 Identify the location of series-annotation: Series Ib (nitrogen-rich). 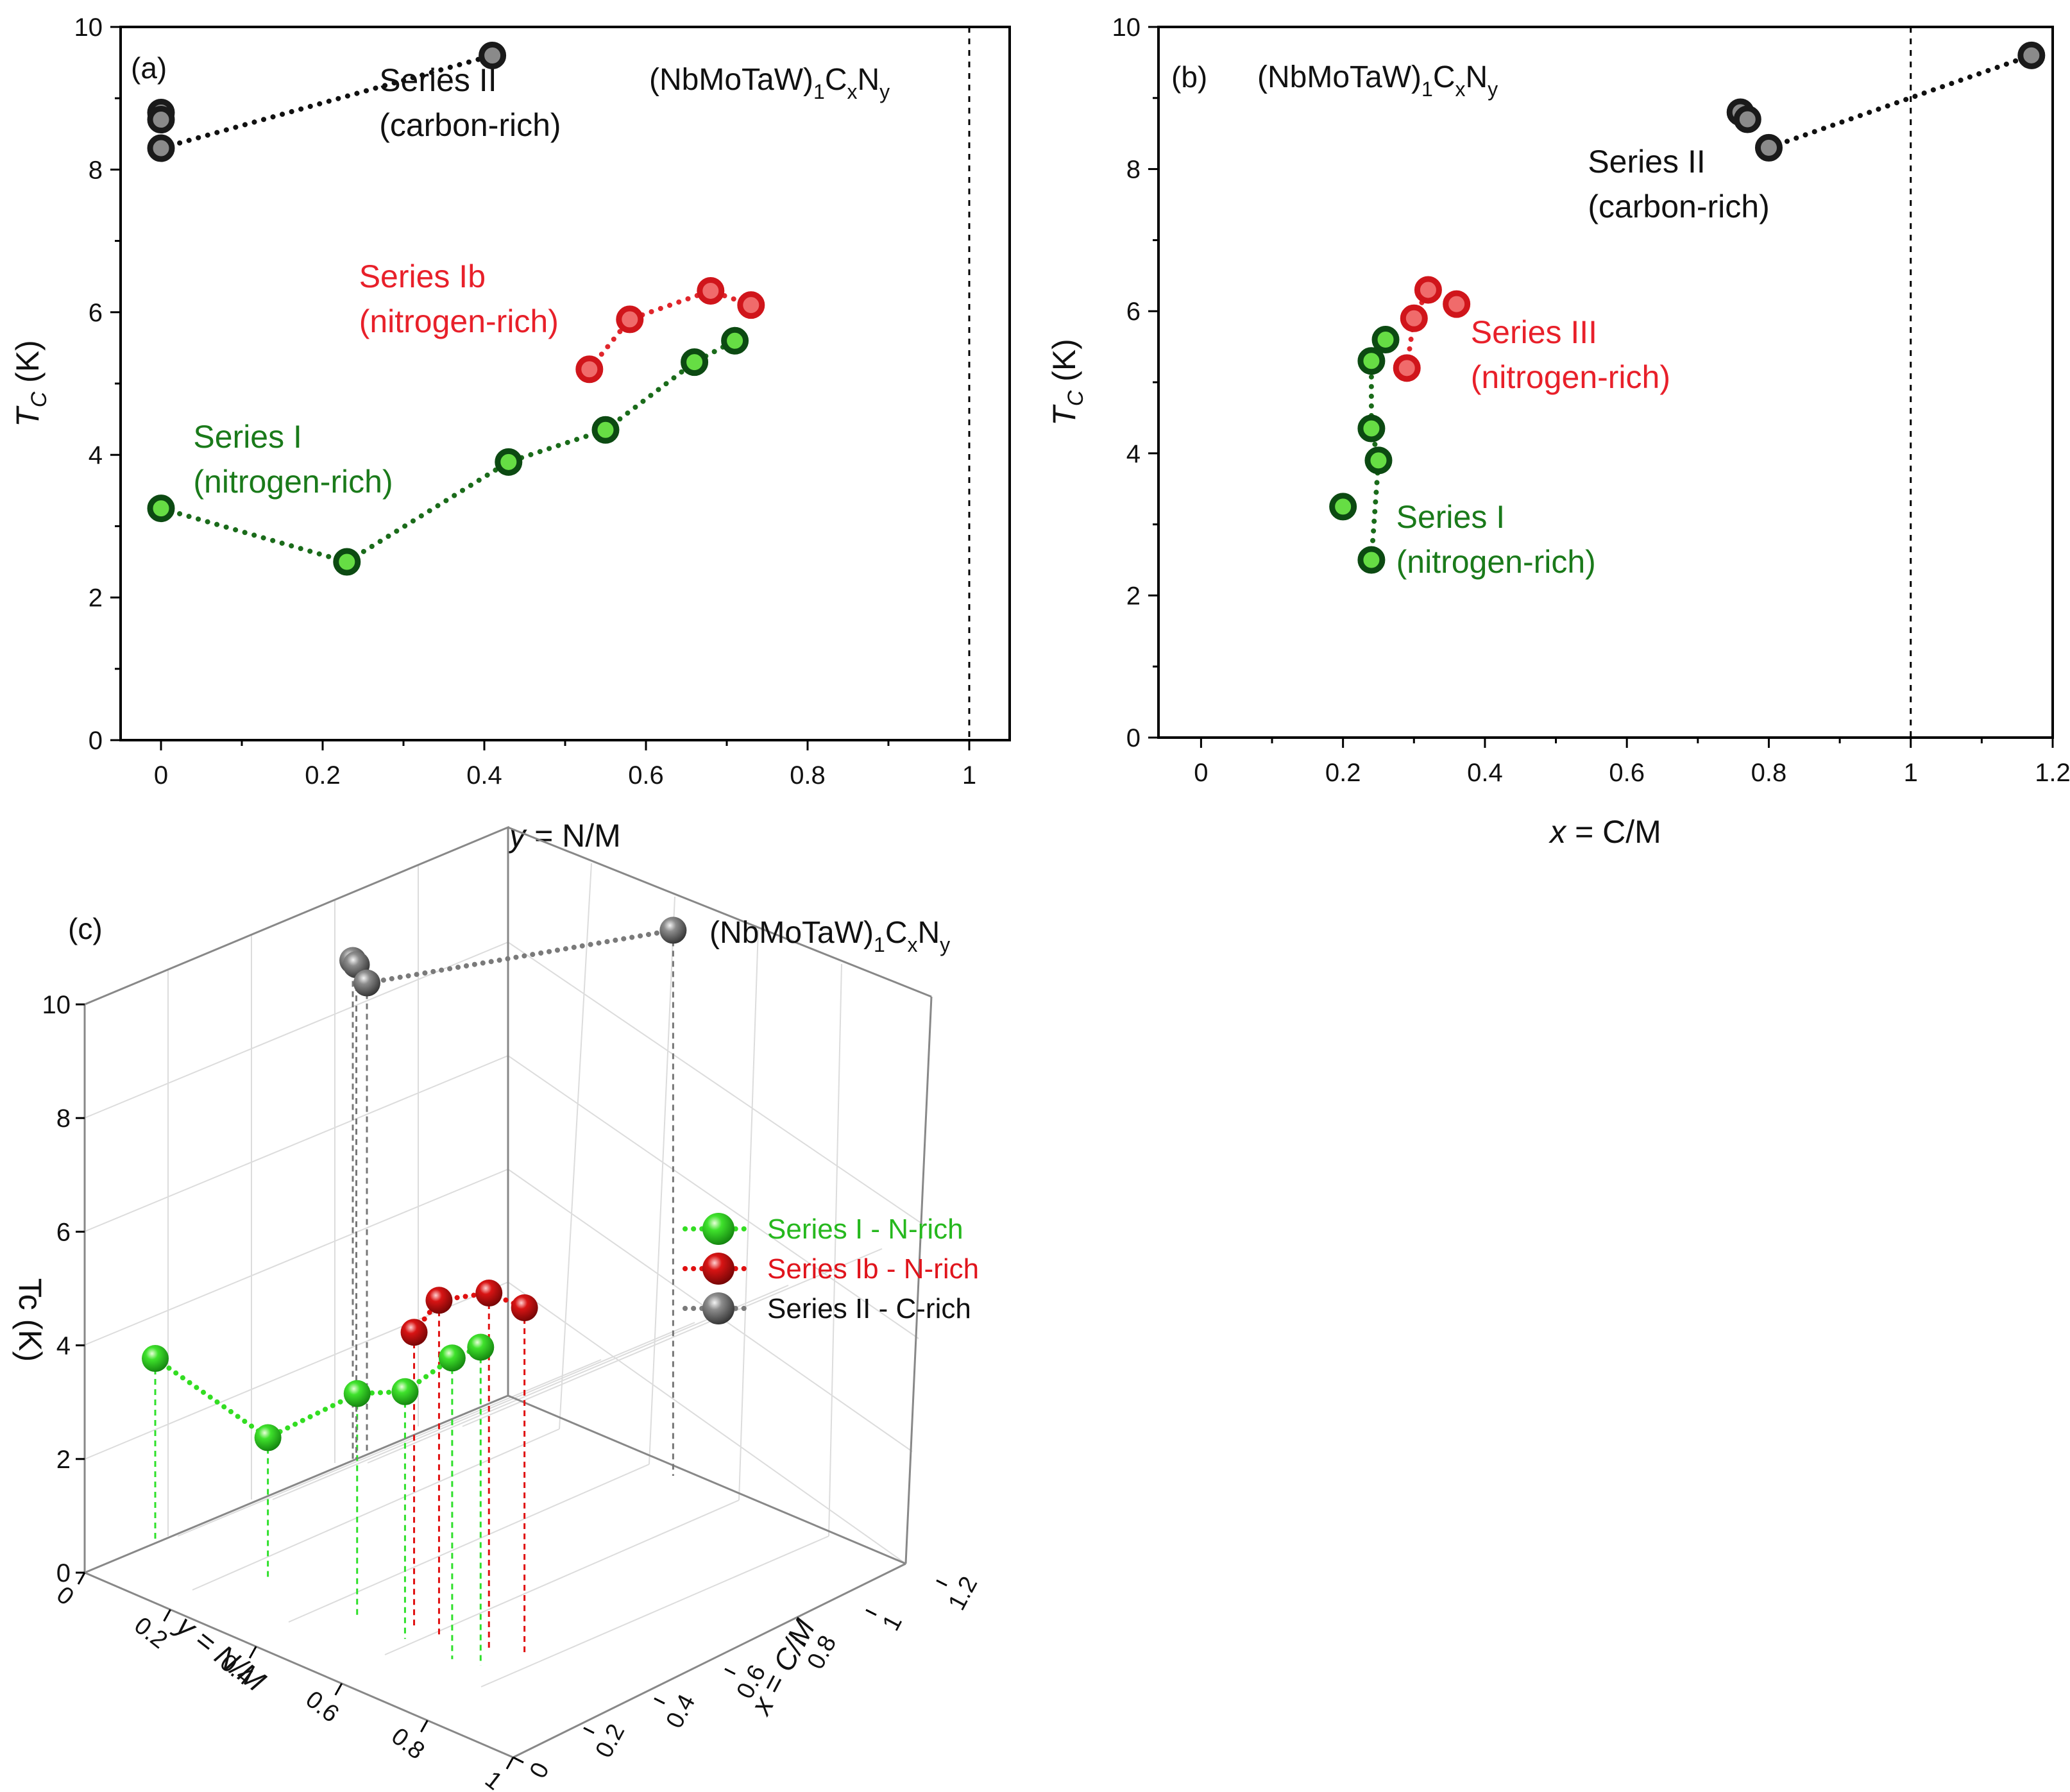
(459, 299).